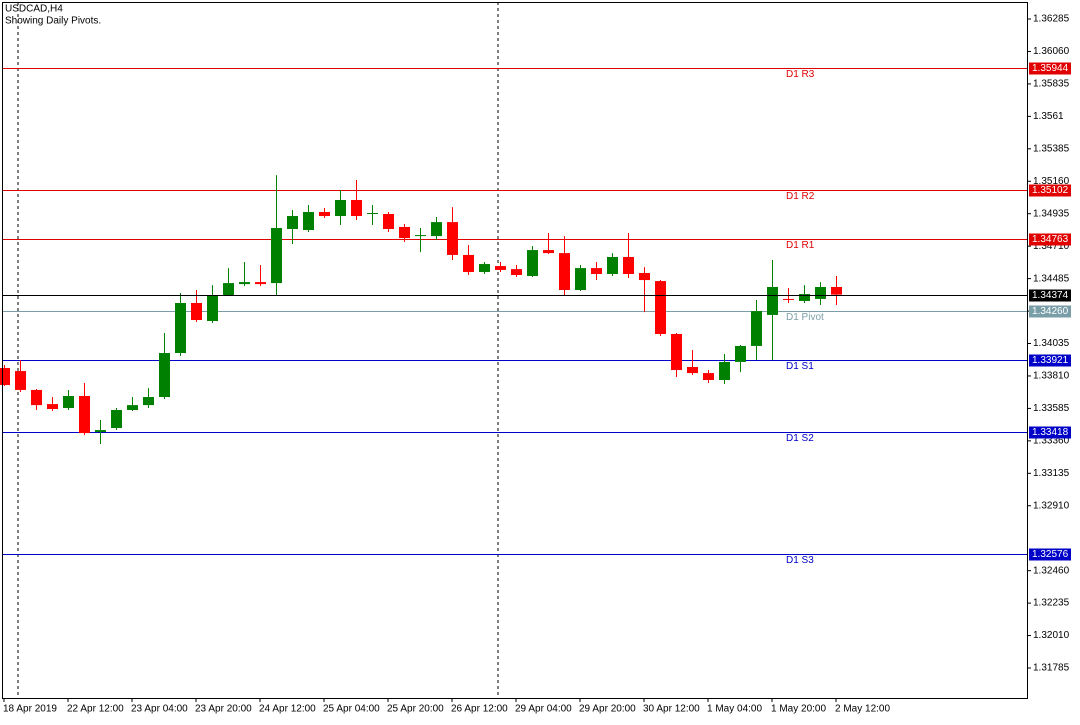 This screenshot has width=1080, height=725. Describe the element at coordinates (1051, 440) in the screenshot. I see `y-tick-label: 1.33360` at that location.